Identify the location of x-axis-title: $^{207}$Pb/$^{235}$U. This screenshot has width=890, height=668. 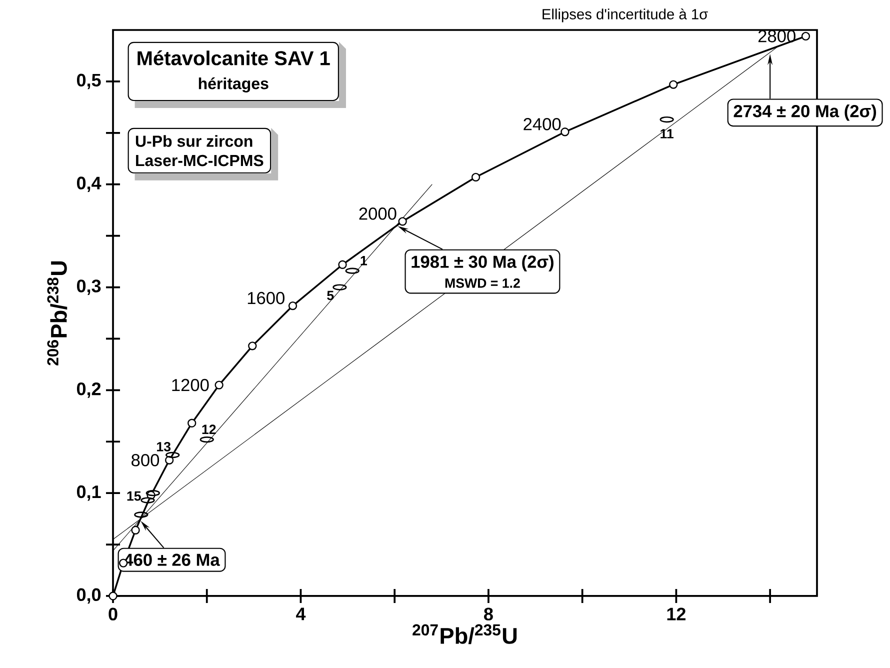
(464, 634).